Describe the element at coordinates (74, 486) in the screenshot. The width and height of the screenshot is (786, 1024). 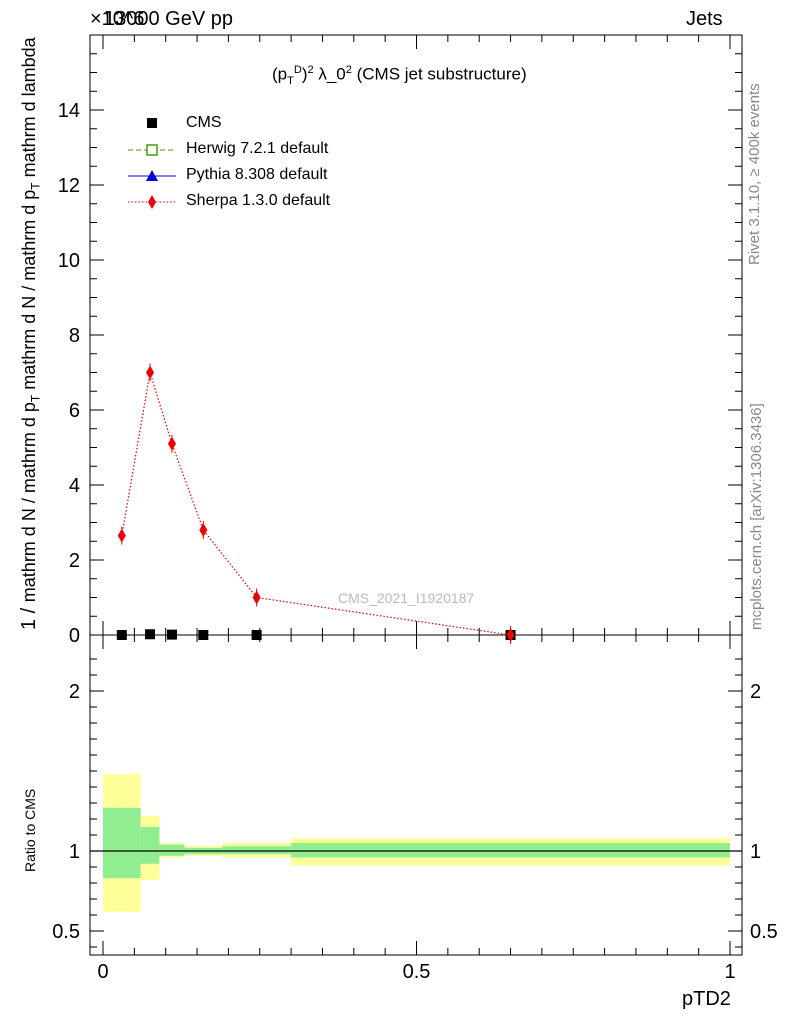
I see `main-y-tick-label: 4` at that location.